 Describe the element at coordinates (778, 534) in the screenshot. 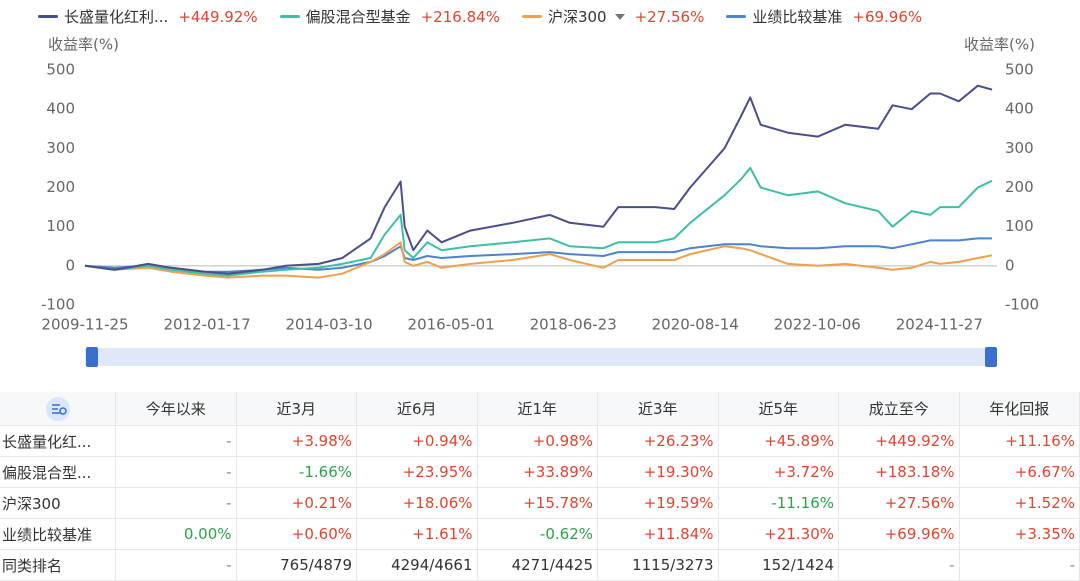

I see `table-cell: +21.30%` at that location.